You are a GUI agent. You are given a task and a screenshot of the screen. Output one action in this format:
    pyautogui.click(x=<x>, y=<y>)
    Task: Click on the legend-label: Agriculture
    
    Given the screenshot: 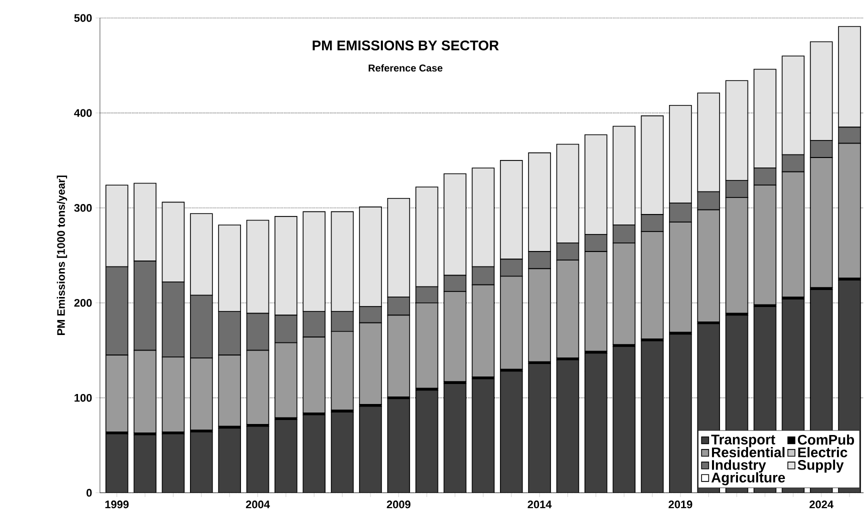 What is the action you would take?
    pyautogui.click(x=748, y=479)
    